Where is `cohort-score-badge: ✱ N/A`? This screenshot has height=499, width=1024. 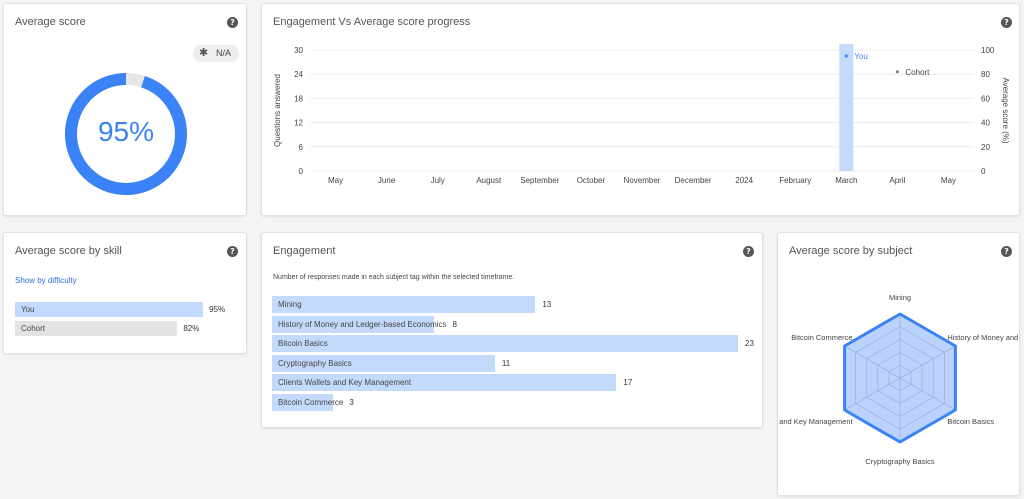 cohort-score-badge: ✱ N/A is located at coordinates (216, 53).